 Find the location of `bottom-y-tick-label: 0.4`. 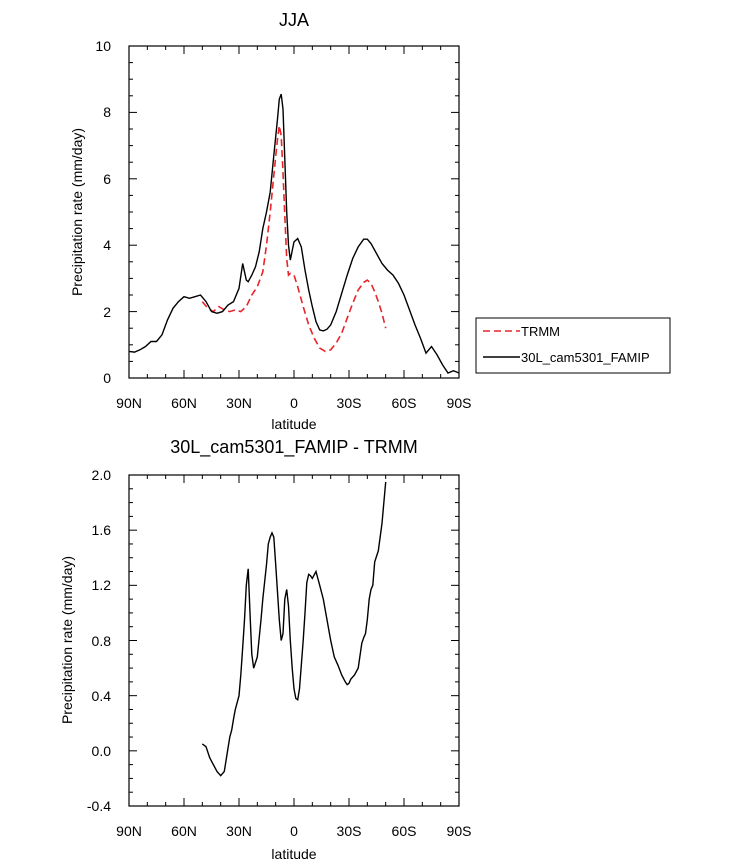

bottom-y-tick-label: 0.4 is located at coordinates (102, 696).